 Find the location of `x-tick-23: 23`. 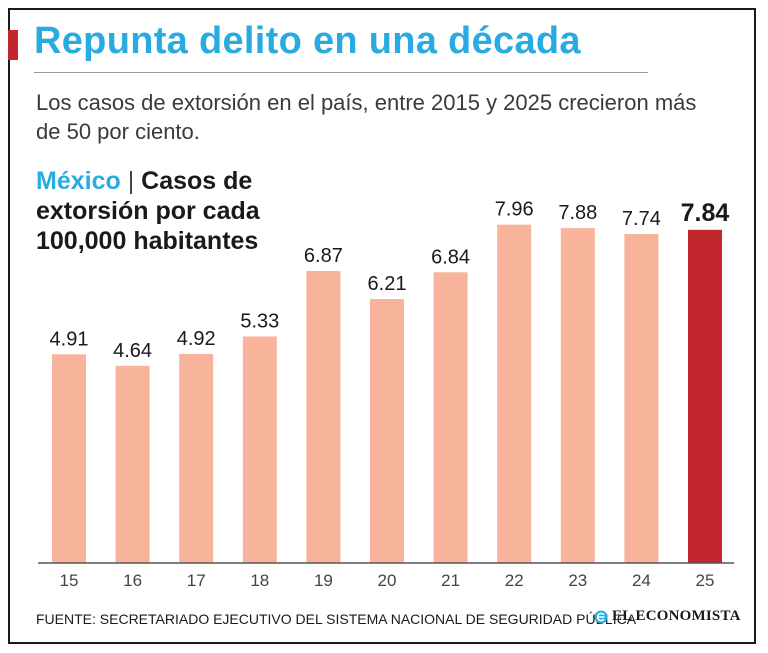

x-tick-23: 23 is located at coordinates (577, 580).